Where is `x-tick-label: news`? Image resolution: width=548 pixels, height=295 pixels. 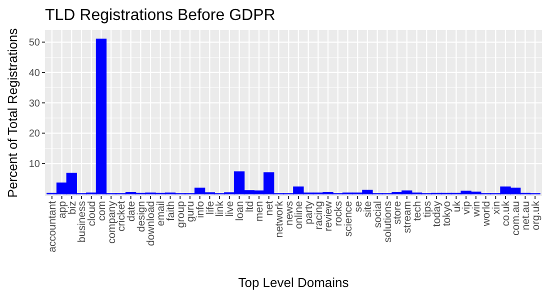 x-tick-label: news is located at coordinates (289, 213).